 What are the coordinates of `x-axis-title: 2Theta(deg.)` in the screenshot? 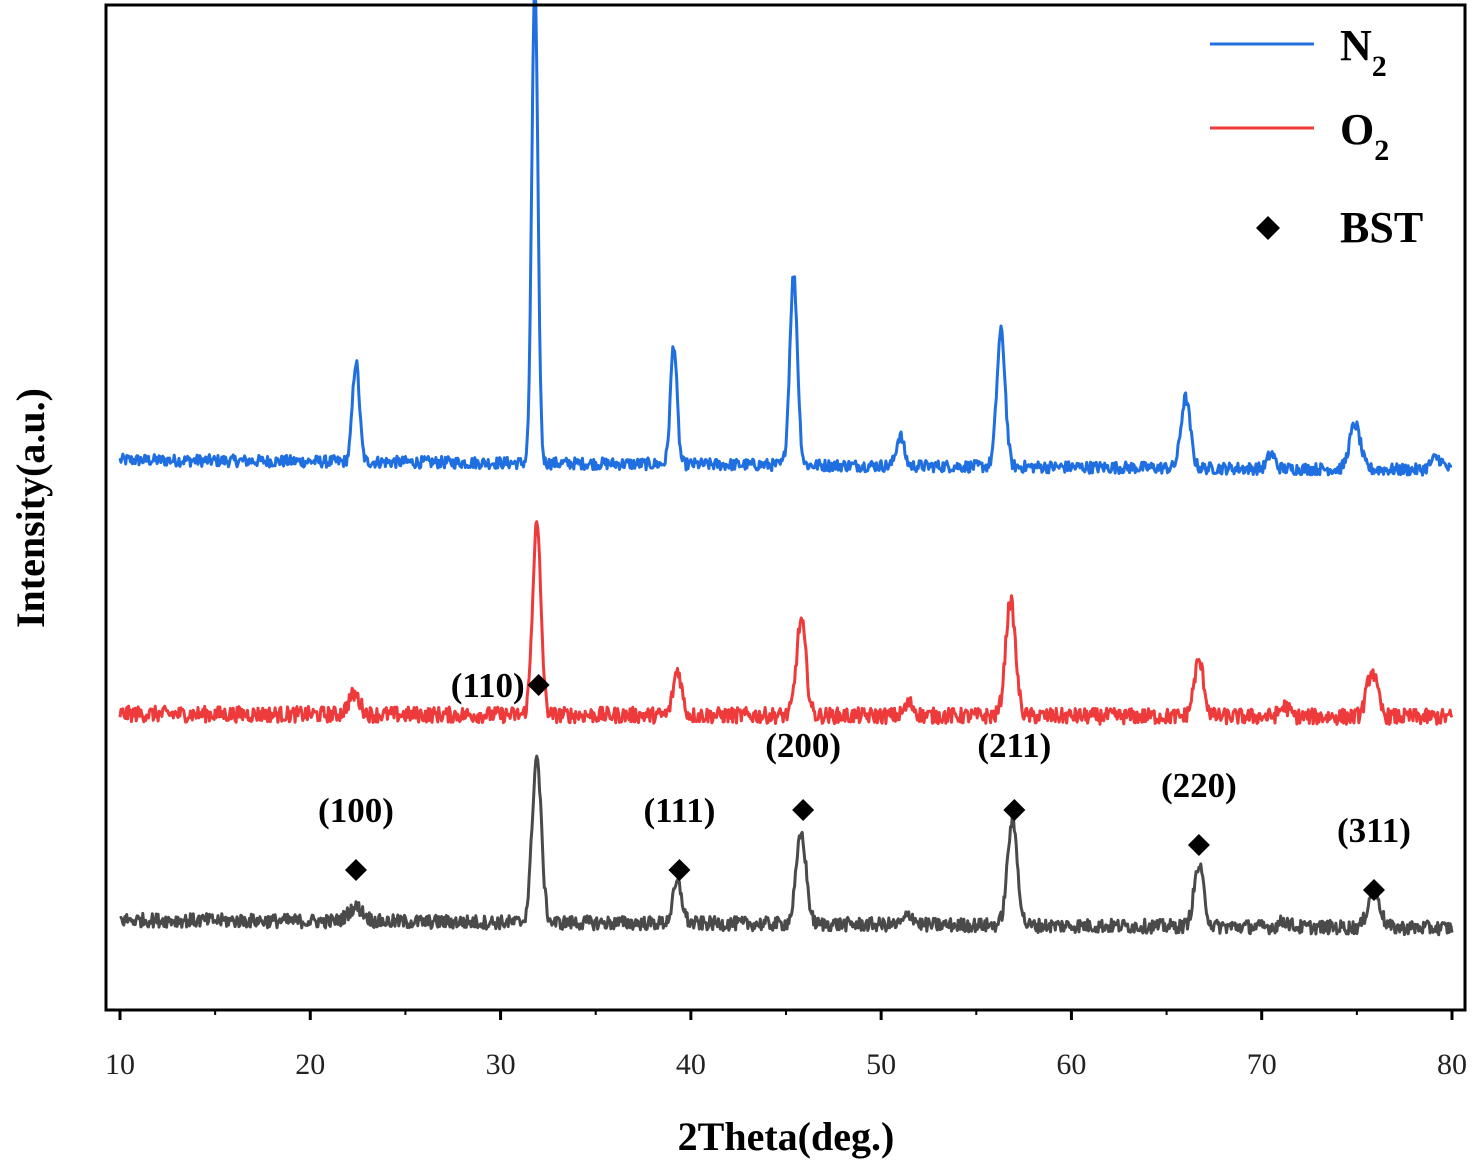 It's located at (786, 1136).